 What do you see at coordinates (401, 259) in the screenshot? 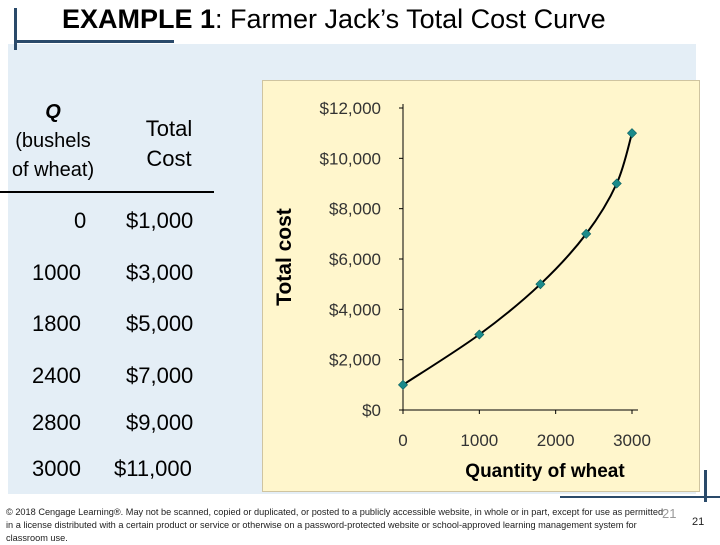
I see `y-tick-marks` at bounding box center [401, 259].